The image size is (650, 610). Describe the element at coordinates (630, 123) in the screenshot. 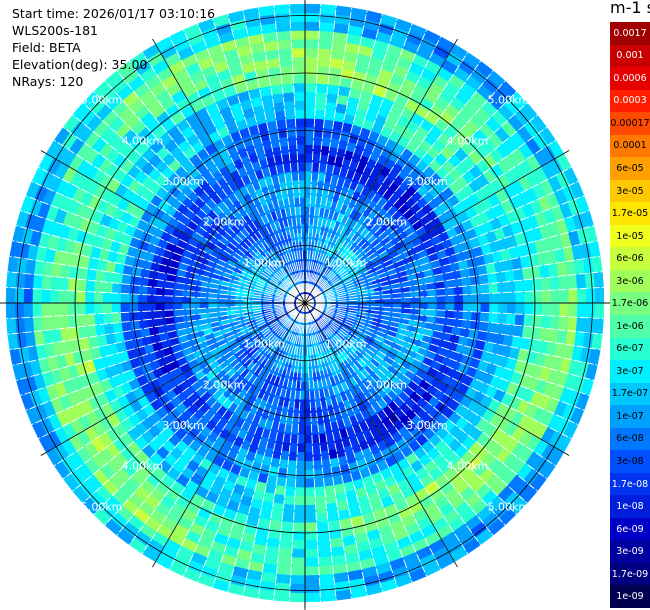

I see `colorbar-tick: 0.00017` at that location.